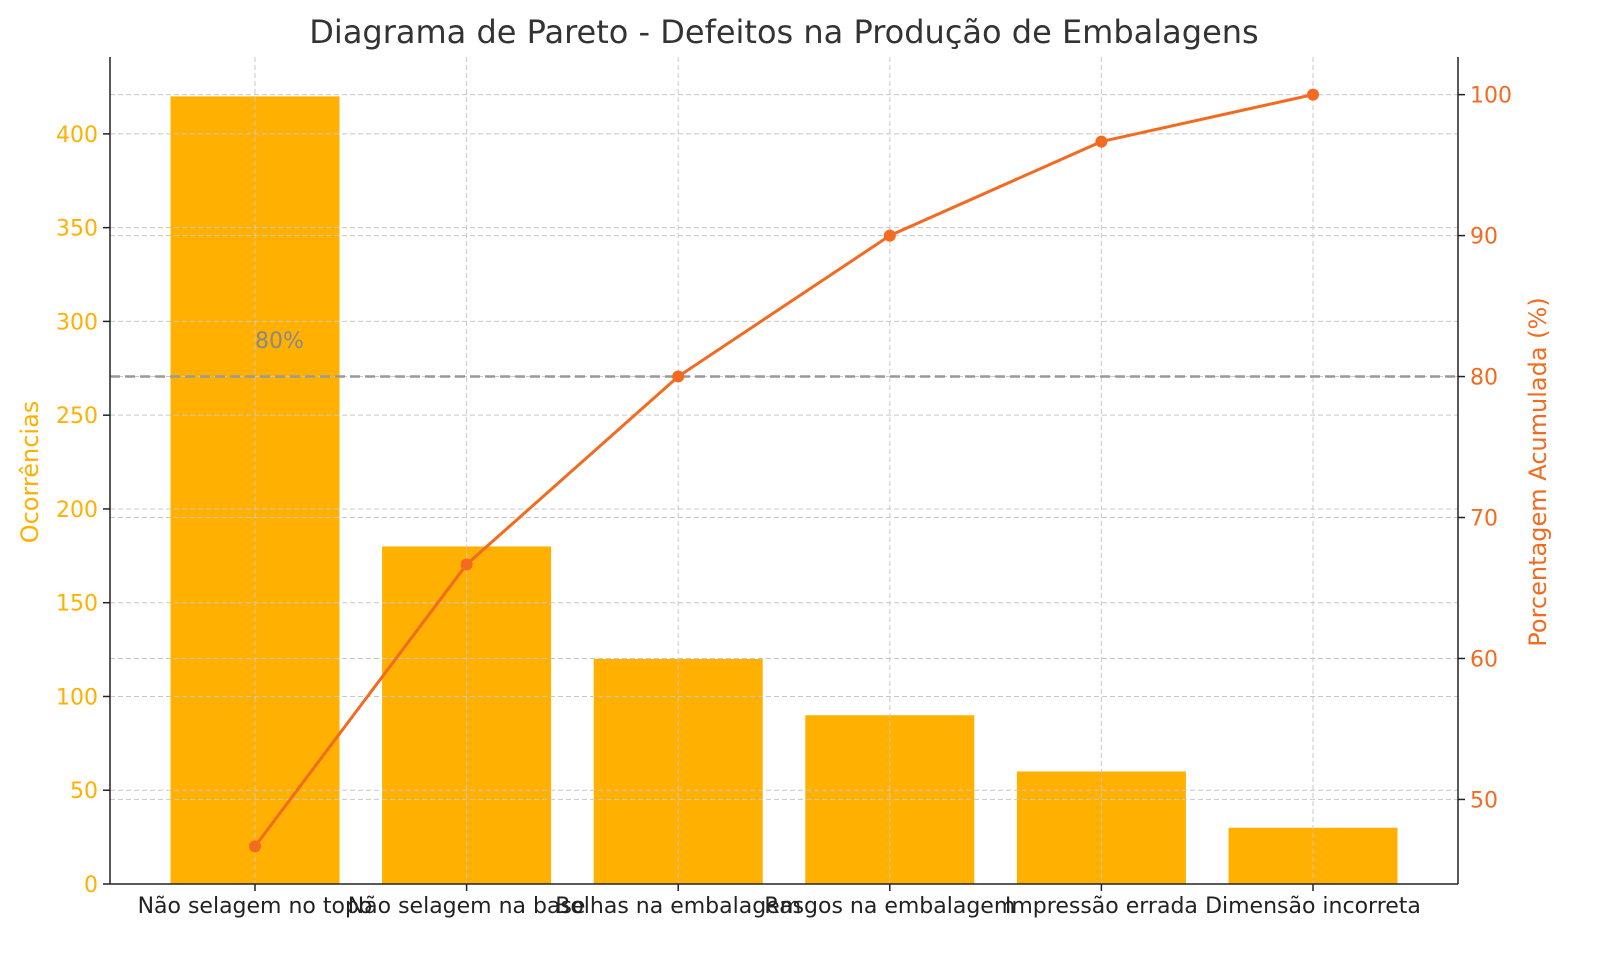  What do you see at coordinates (77, 604) in the screenshot?
I see `y-tick-label-left: 150` at bounding box center [77, 604].